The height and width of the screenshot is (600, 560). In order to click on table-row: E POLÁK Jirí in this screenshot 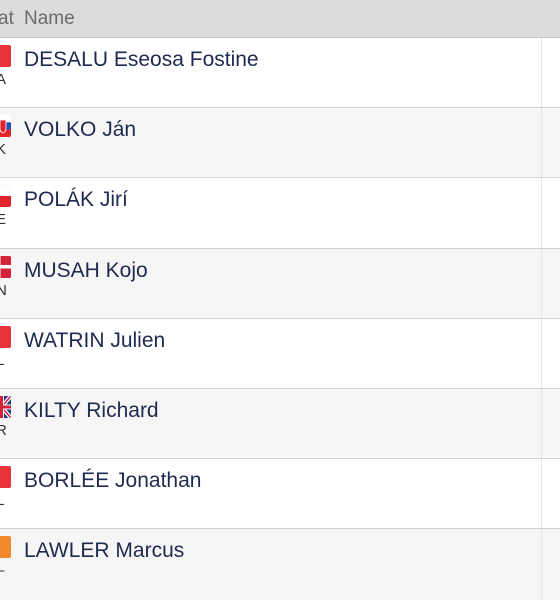, I will do `click(280, 213)`.